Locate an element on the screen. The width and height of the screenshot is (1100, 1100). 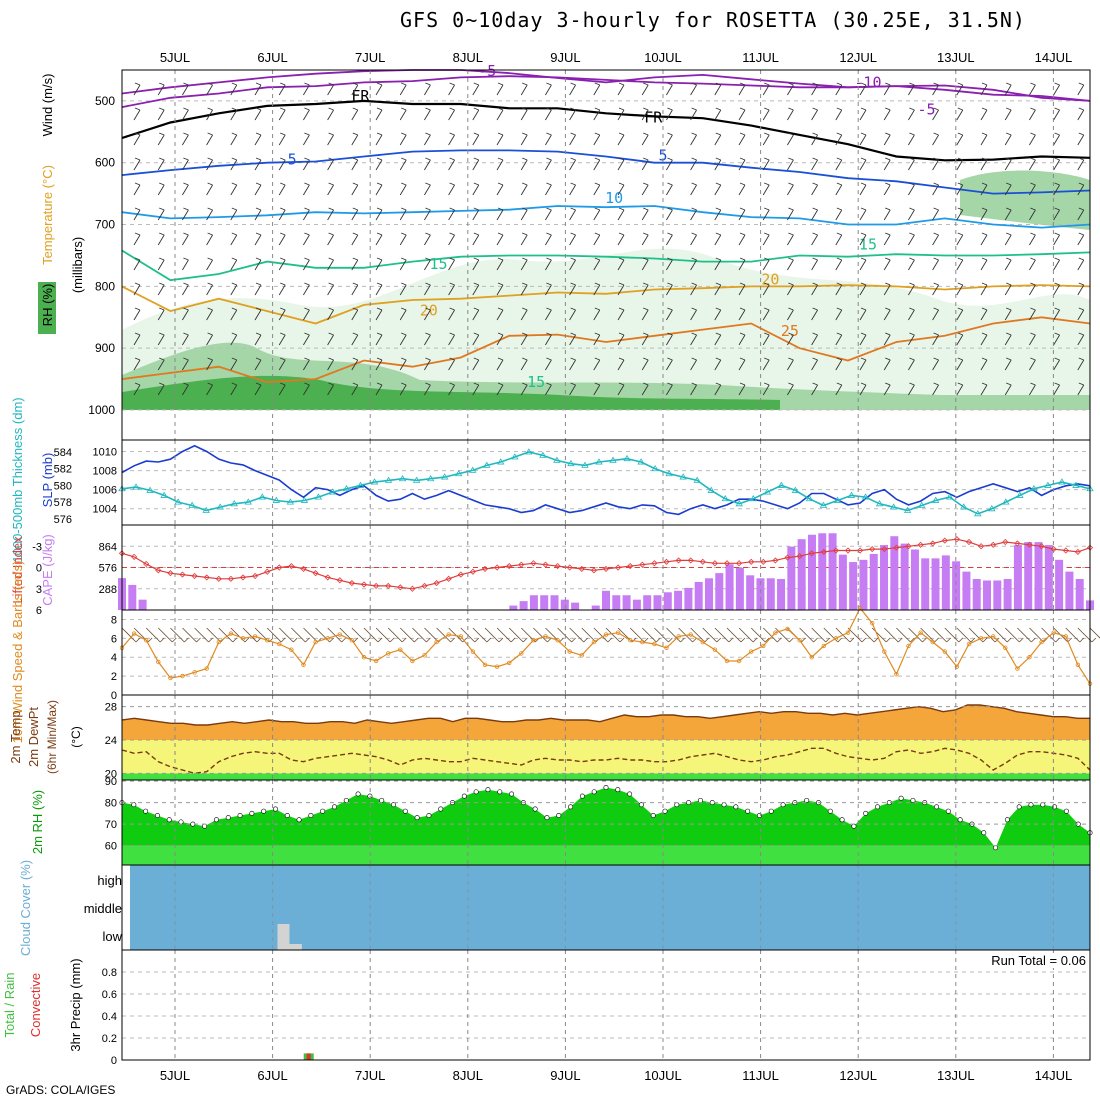
rh-tick-label: 60 is located at coordinates (111, 847).